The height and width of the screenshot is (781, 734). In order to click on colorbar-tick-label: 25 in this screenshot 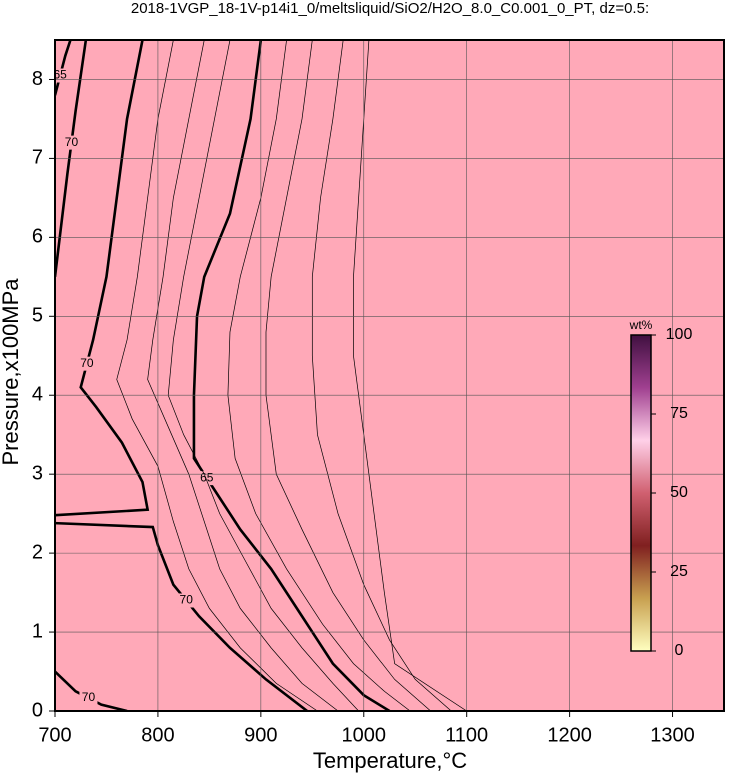, I will do `click(679, 571)`.